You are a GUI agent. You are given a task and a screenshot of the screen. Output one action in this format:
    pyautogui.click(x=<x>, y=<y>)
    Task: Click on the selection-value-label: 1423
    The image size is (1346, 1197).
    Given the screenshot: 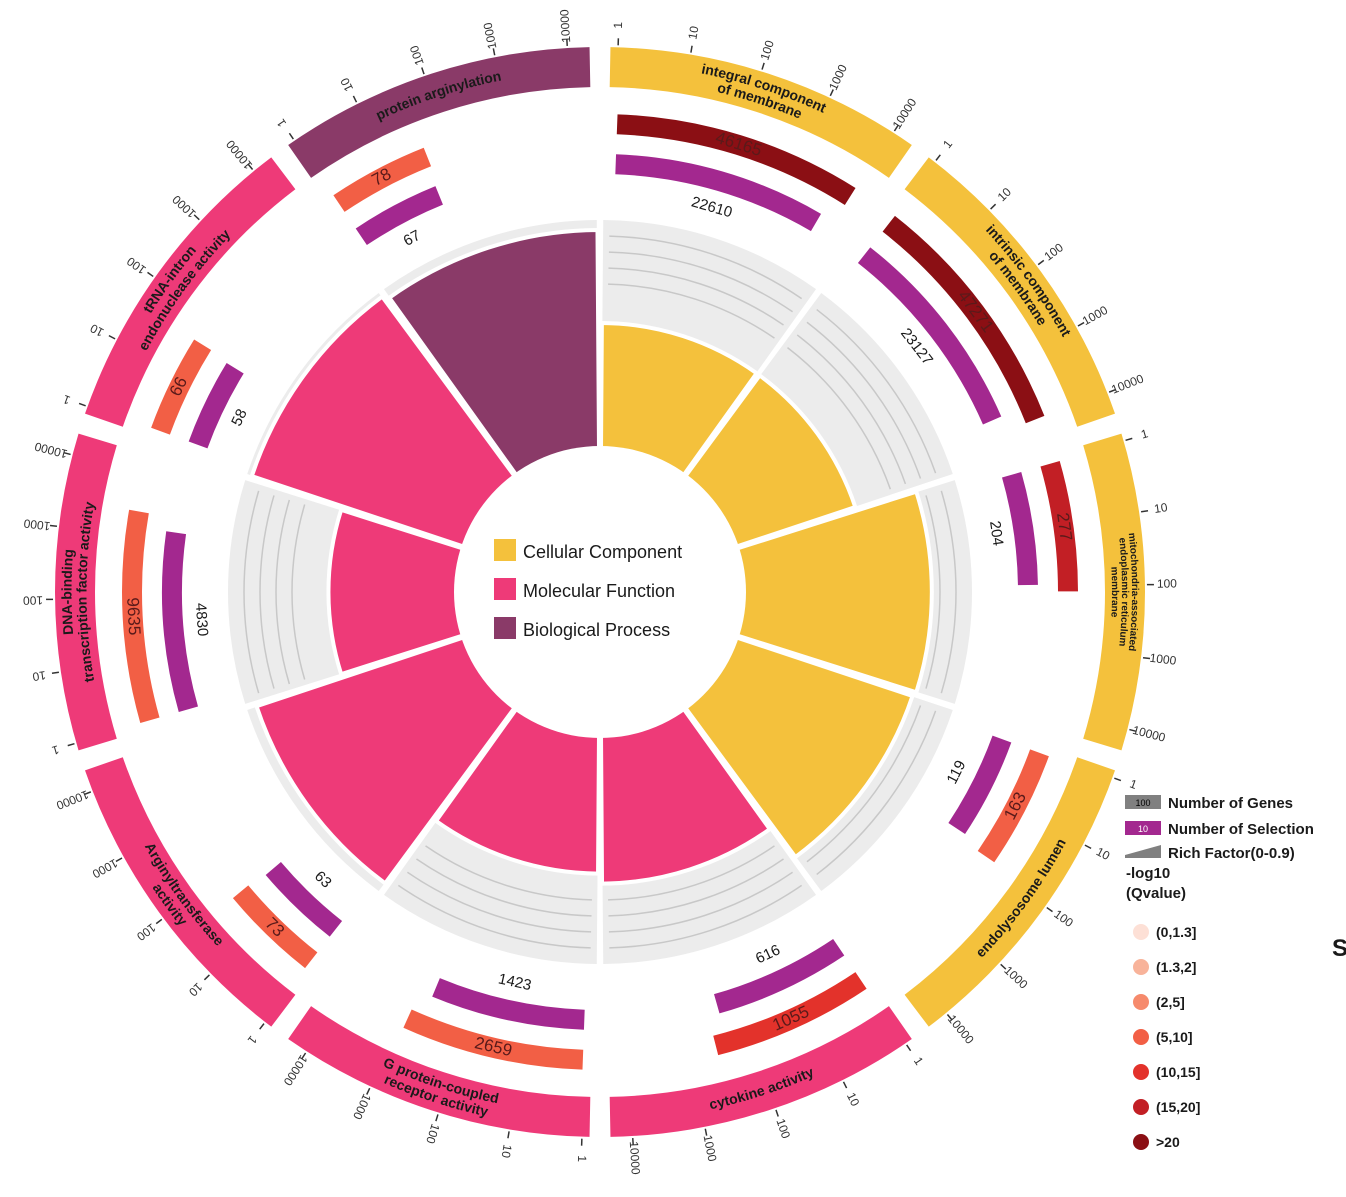 What is the action you would take?
    pyautogui.click(x=515, y=982)
    